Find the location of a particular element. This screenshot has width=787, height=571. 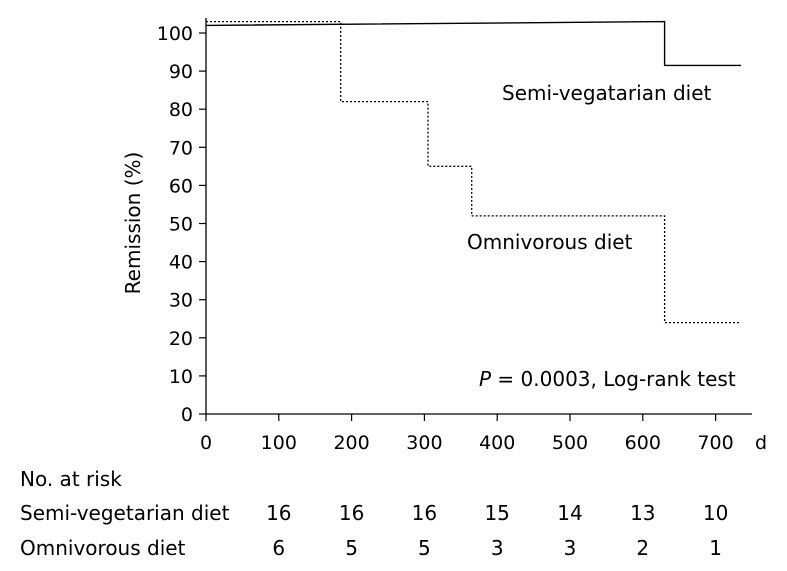

x-tick-label: 600 is located at coordinates (643, 443).